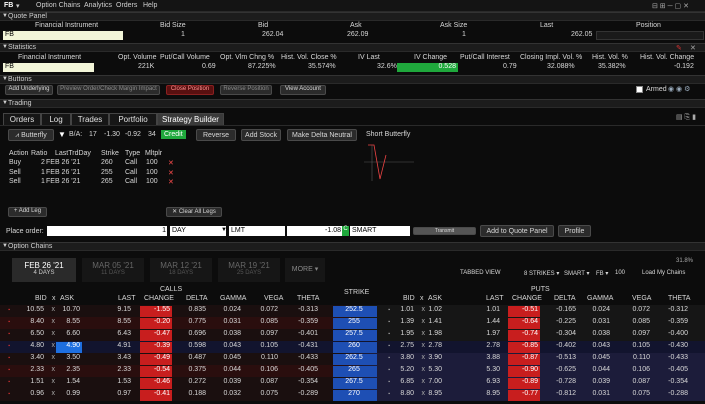 Image resolution: width=705 pixels, height=404 pixels. Describe the element at coordinates (190, 119) in the screenshot. I see `tab-strategy-builder: Strategy Builder` at that location.